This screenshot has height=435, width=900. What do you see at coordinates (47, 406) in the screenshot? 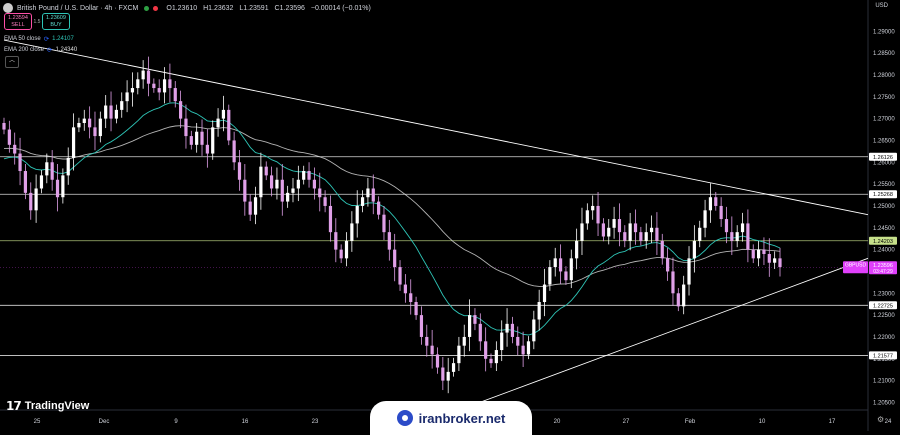
I see `tradingview-logo: 𝟭𝟳 TradingView` at bounding box center [47, 406].